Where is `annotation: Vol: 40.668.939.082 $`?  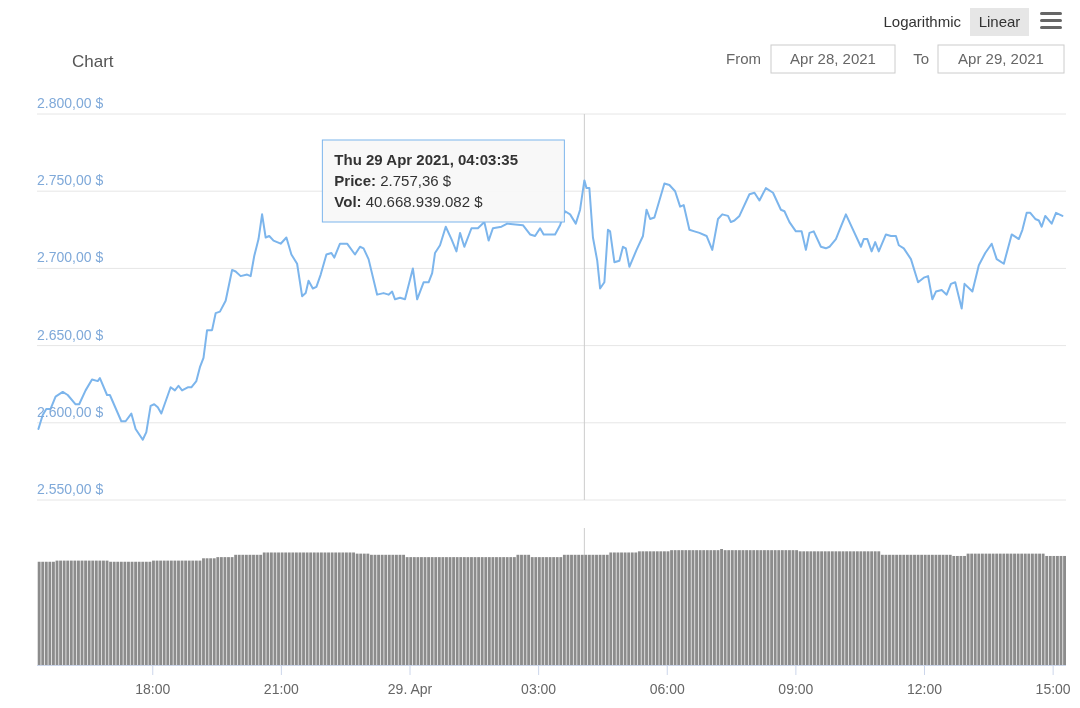
annotation: Vol: 40.668.939.082 $ is located at coordinates (409, 201).